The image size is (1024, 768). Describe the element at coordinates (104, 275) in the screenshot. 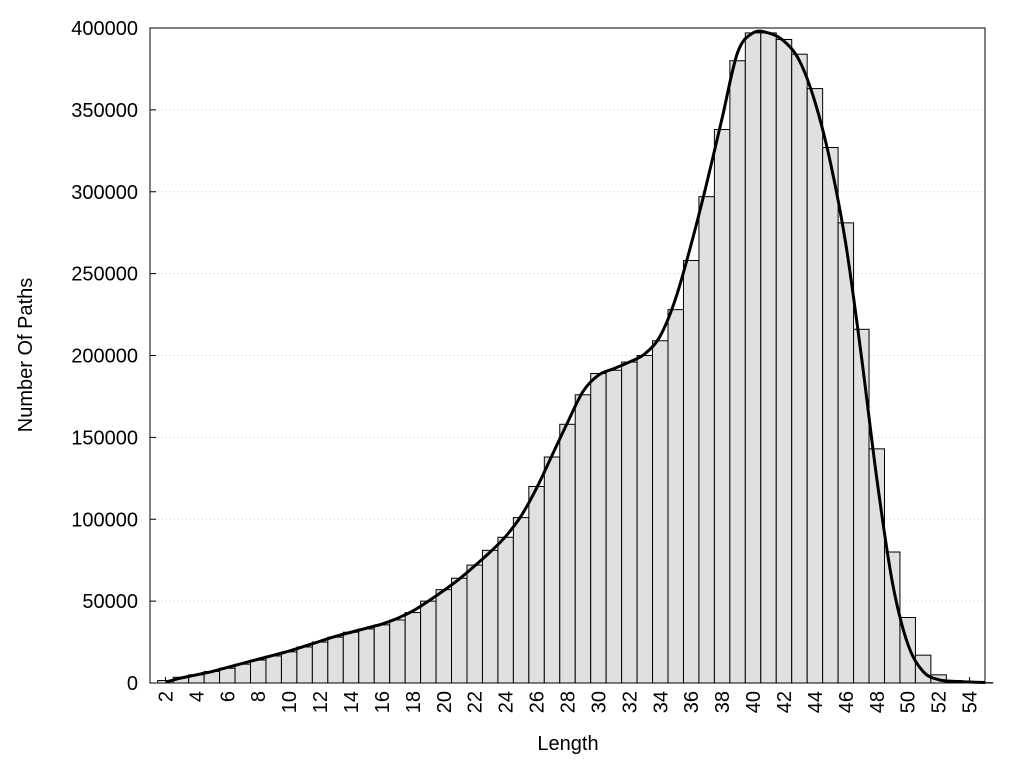

I see `y-tick-label: 250000` at that location.